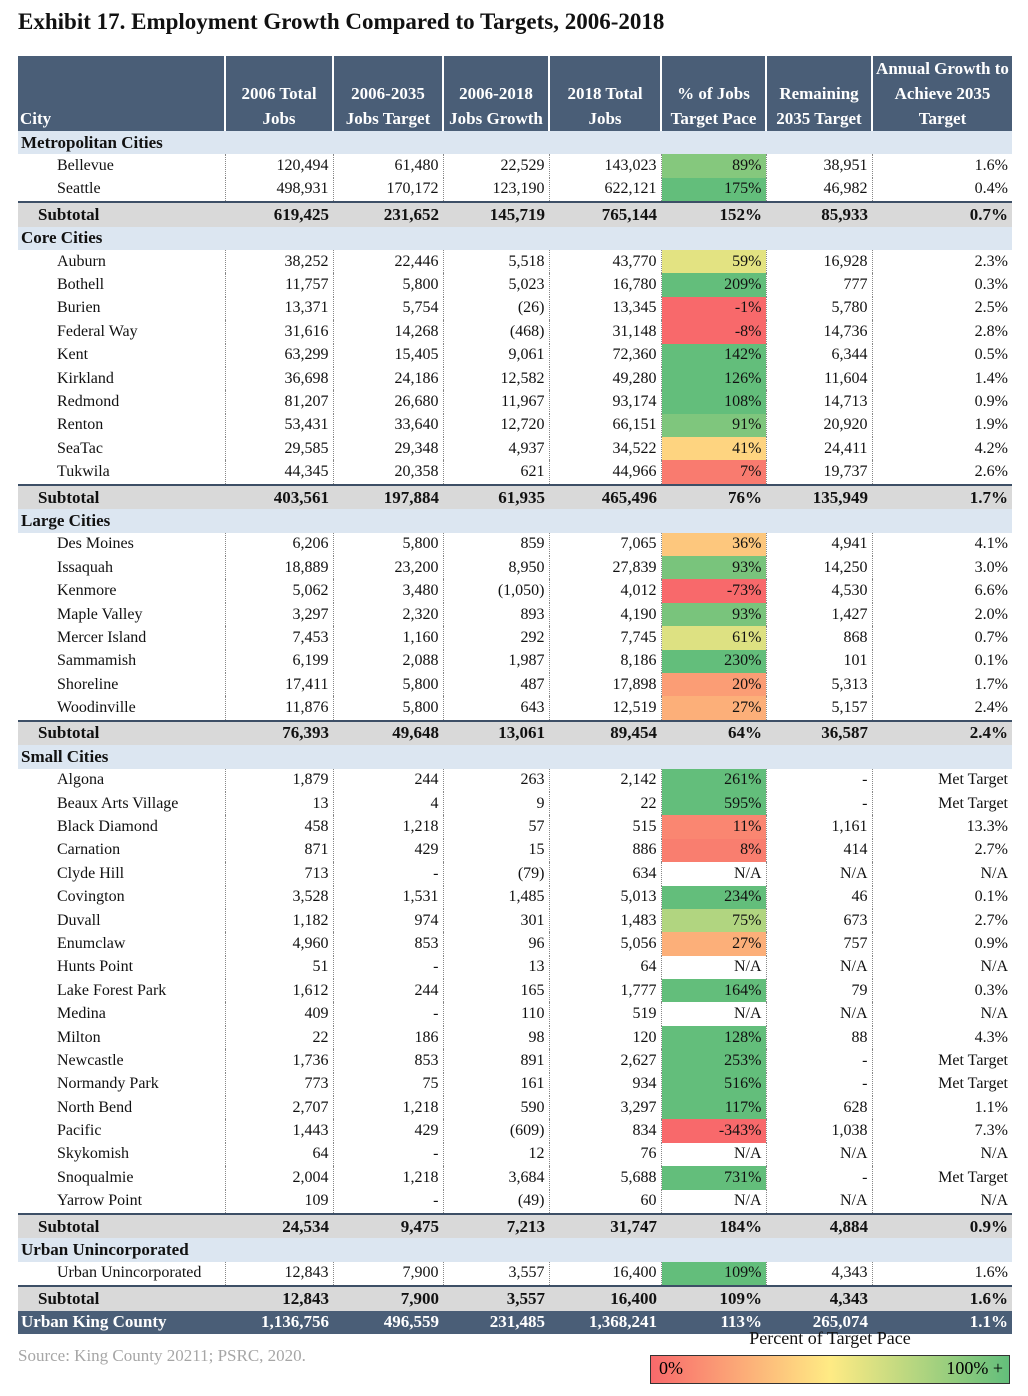  Describe the element at coordinates (713, 261) in the screenshot. I see `cell: 59%` at that location.